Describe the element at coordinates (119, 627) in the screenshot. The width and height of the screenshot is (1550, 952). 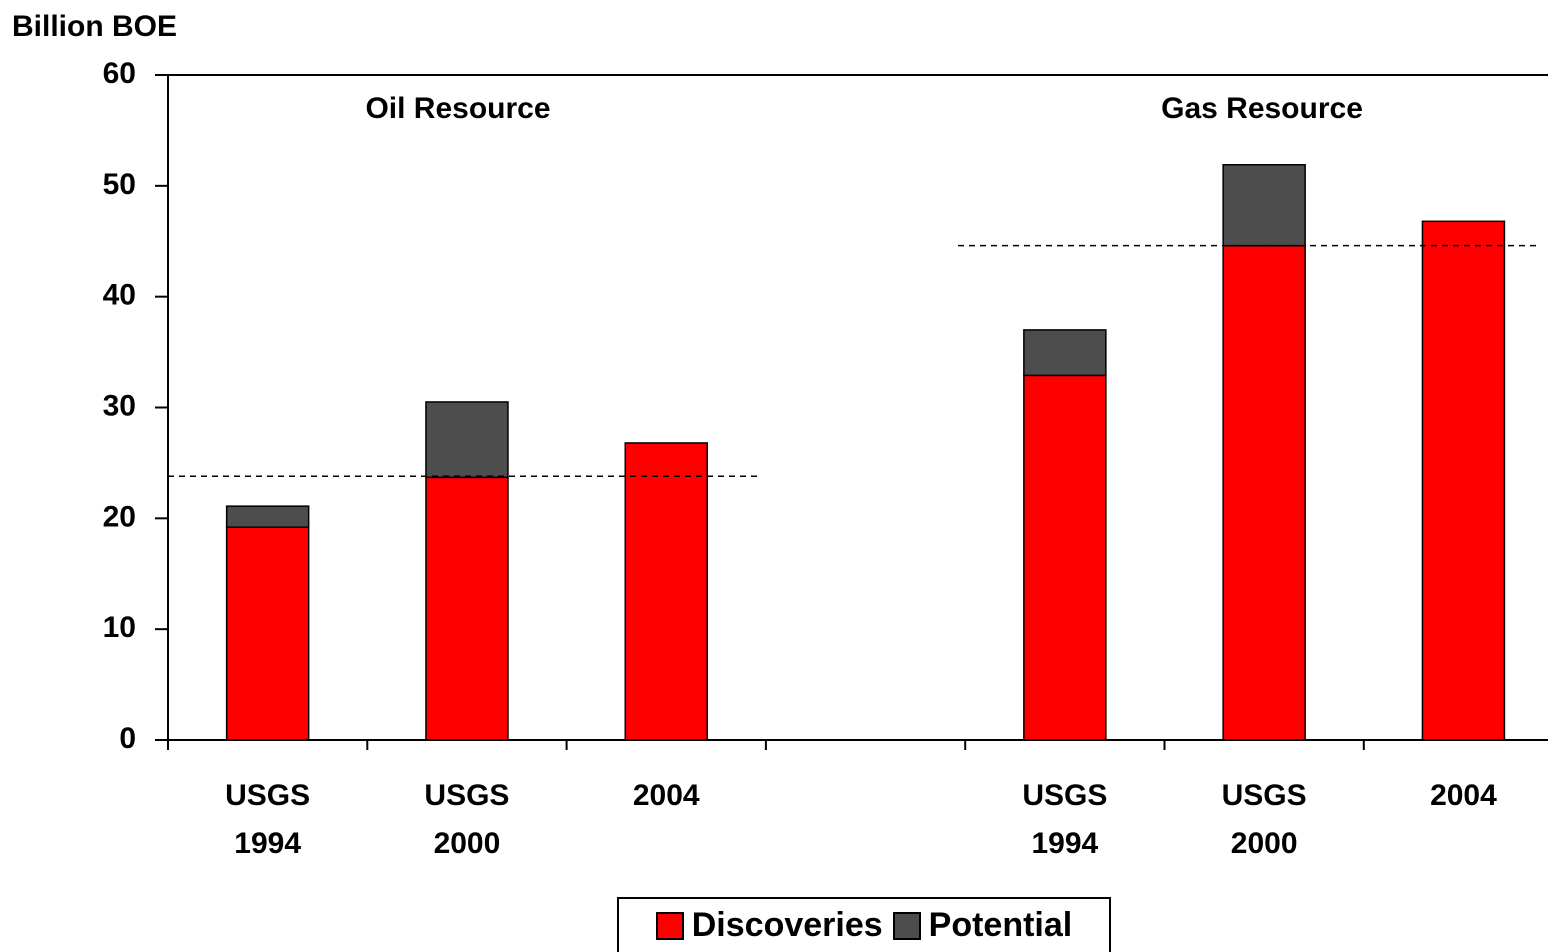
I see `y-tick-label: 10` at that location.